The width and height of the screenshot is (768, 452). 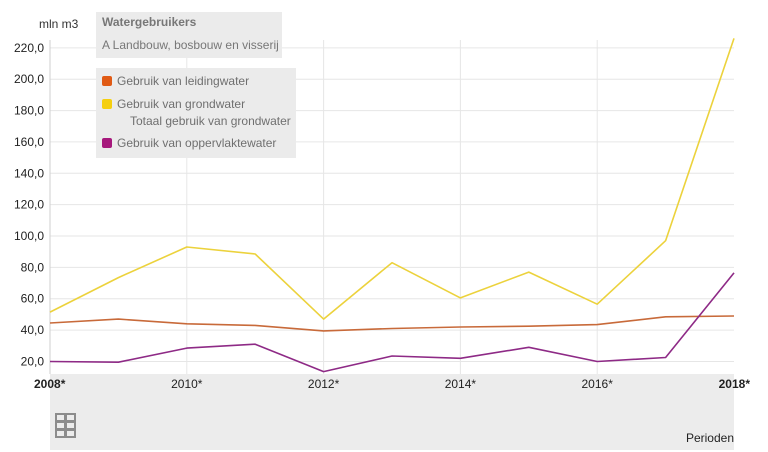 What do you see at coordinates (196, 143) in the screenshot?
I see `legend-label: Gebruik van oppervlaktewater` at bounding box center [196, 143].